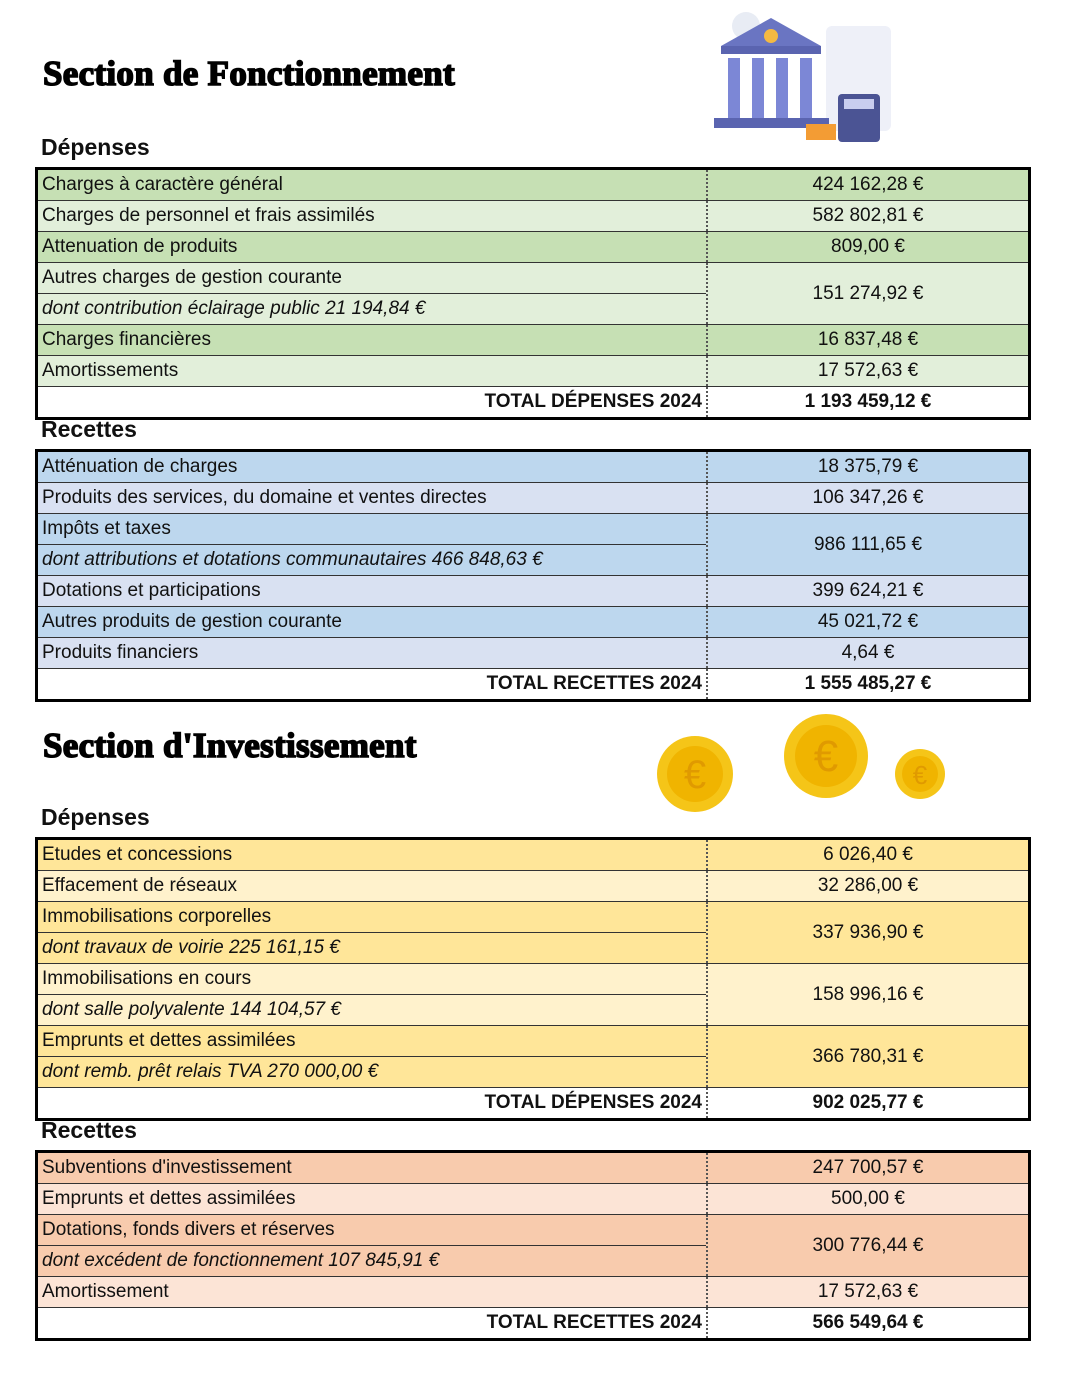 This screenshot has height=1384, width=1071. Describe the element at coordinates (868, 683) in the screenshot. I see `total-amount: 1 555 485,27 €` at that location.